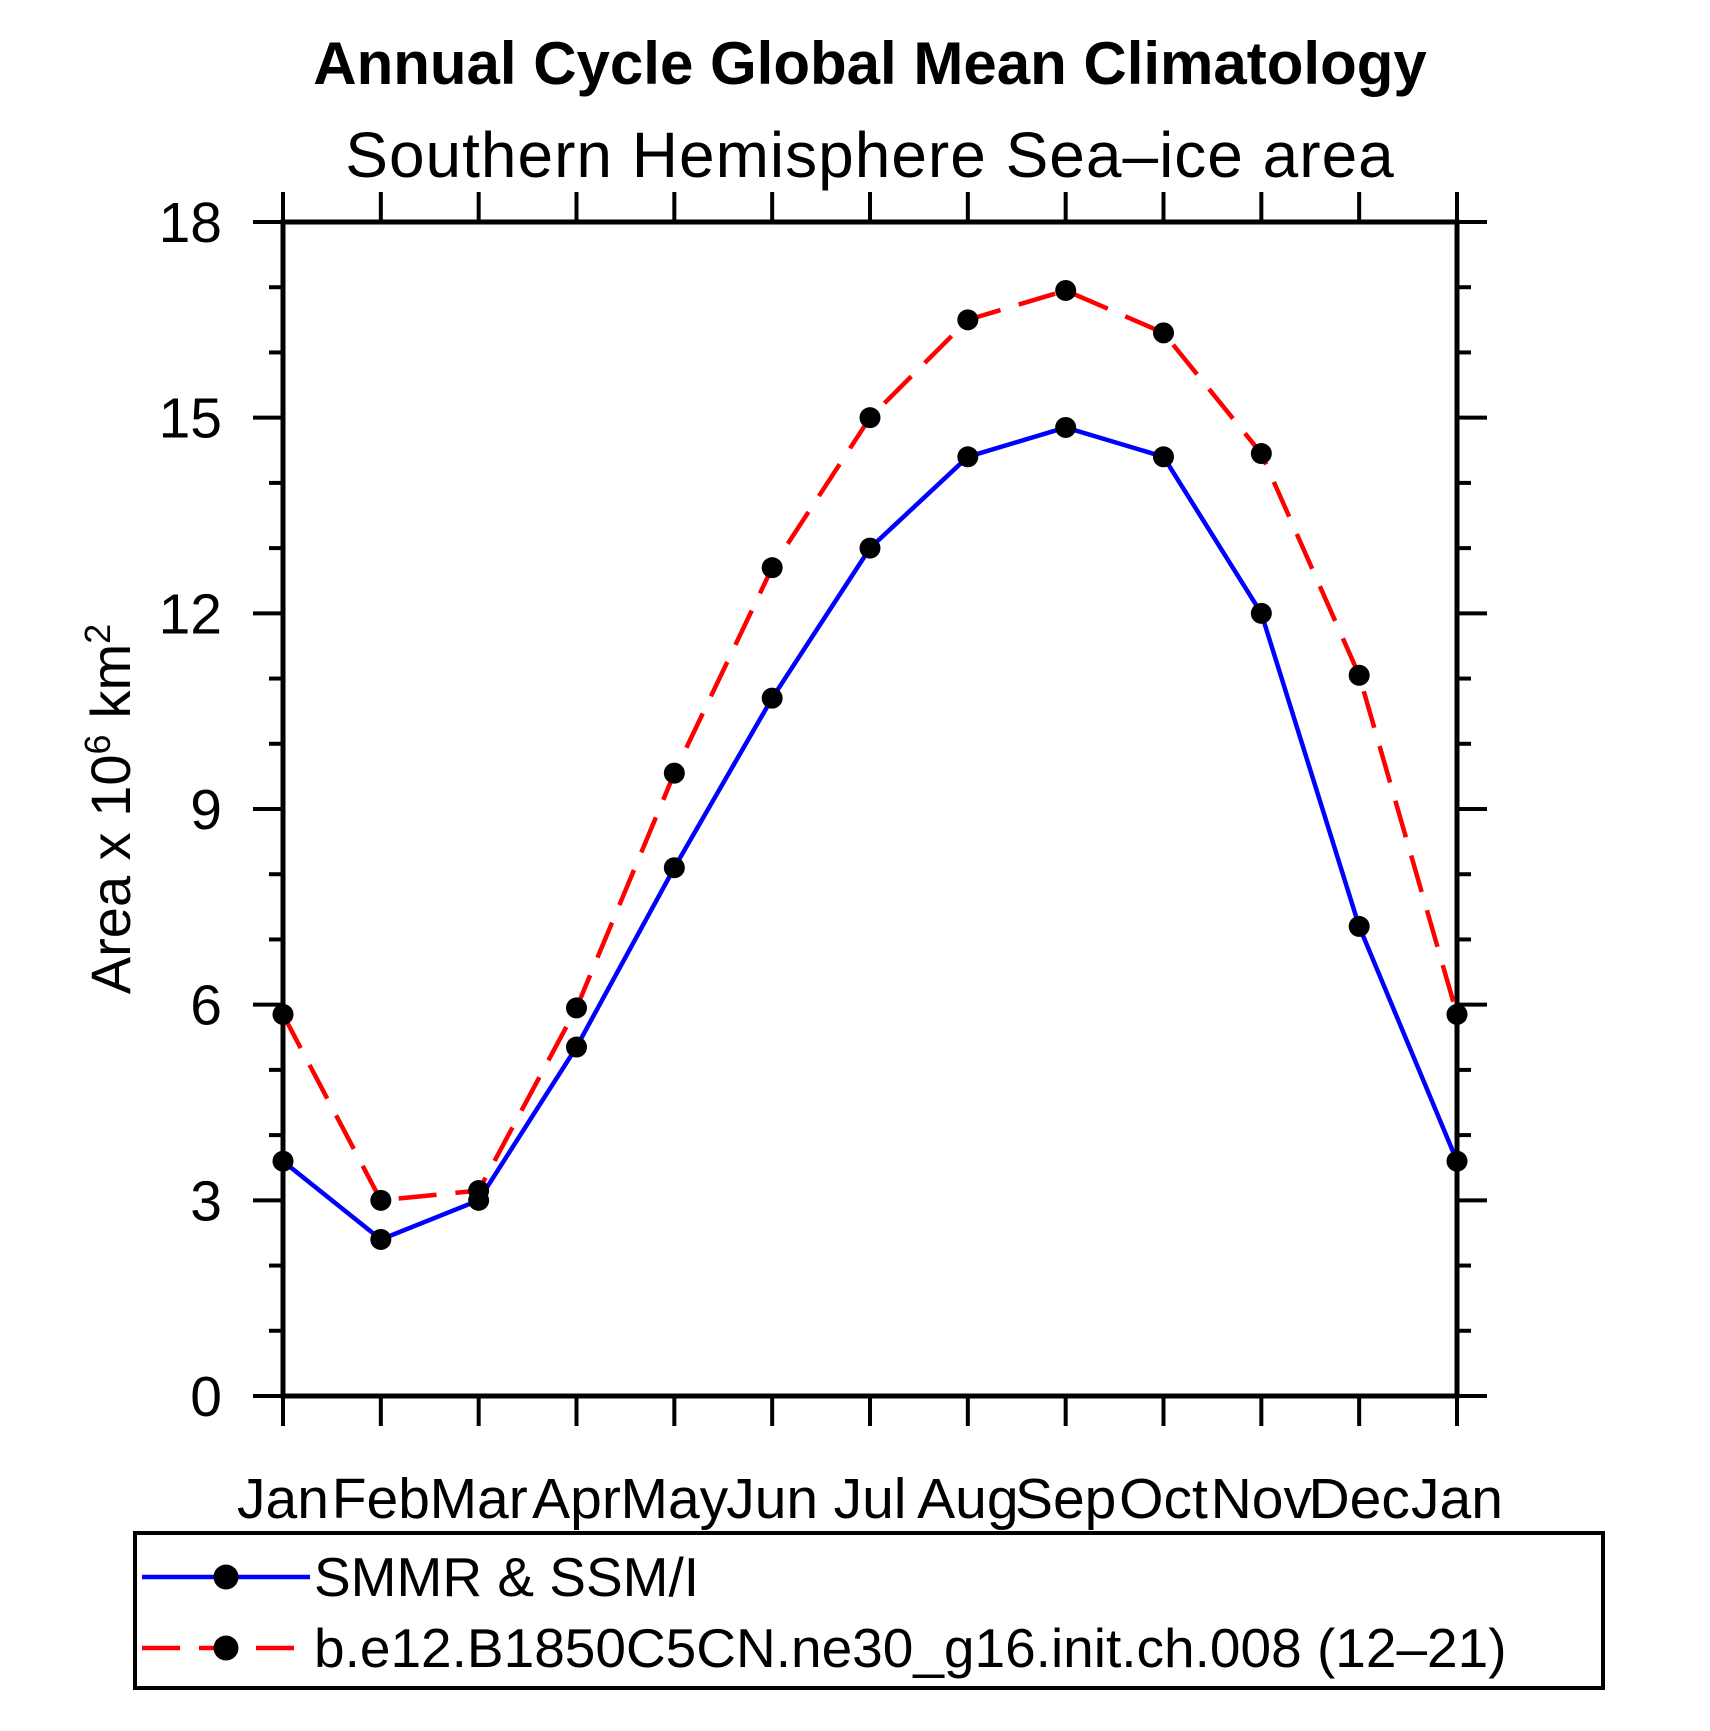 This screenshot has height=1731, width=1710. What do you see at coordinates (206, 1201) in the screenshot?
I see `y-tick-label: 3` at bounding box center [206, 1201].